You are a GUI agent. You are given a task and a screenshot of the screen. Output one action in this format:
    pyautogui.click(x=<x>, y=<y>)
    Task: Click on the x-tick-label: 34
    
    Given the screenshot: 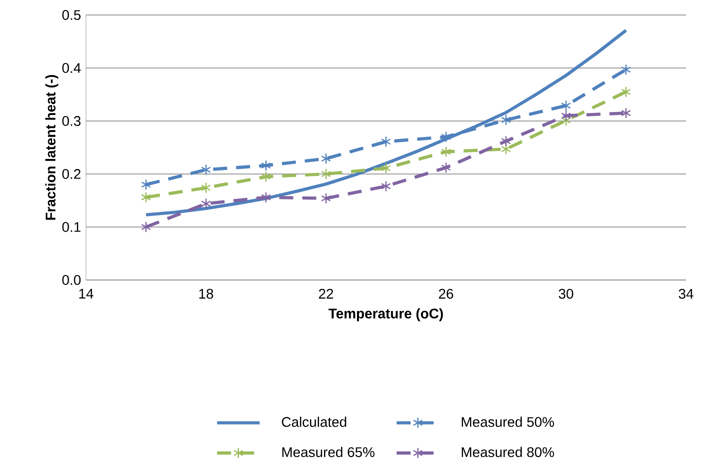 What is the action you would take?
    pyautogui.click(x=686, y=293)
    